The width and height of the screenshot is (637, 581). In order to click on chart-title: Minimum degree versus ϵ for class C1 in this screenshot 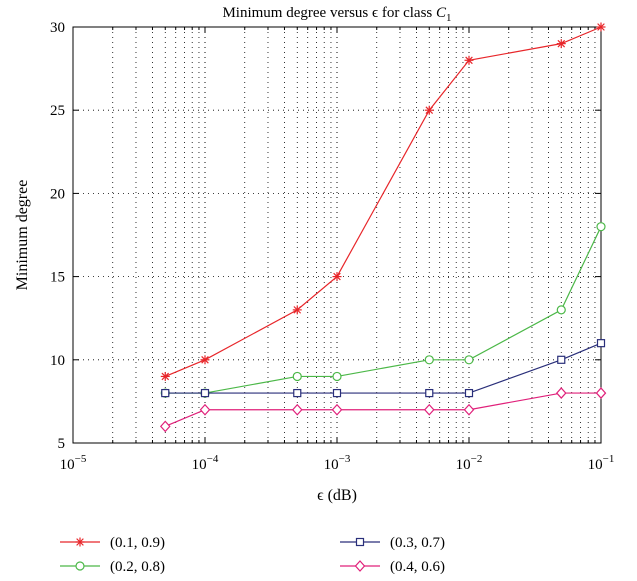, I will do `click(336, 14)`.